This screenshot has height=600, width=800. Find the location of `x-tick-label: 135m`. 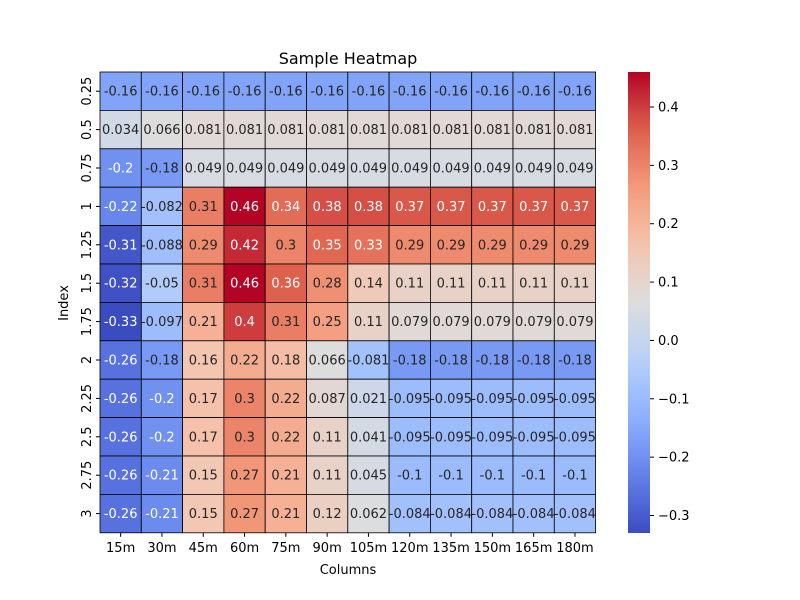

x-tick-label: 135m is located at coordinates (450, 548).